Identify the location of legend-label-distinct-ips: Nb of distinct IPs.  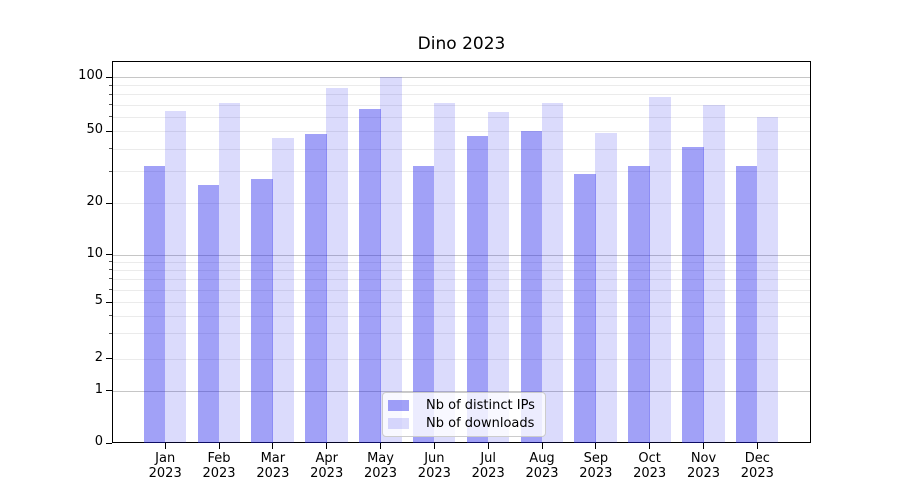
(480, 405).